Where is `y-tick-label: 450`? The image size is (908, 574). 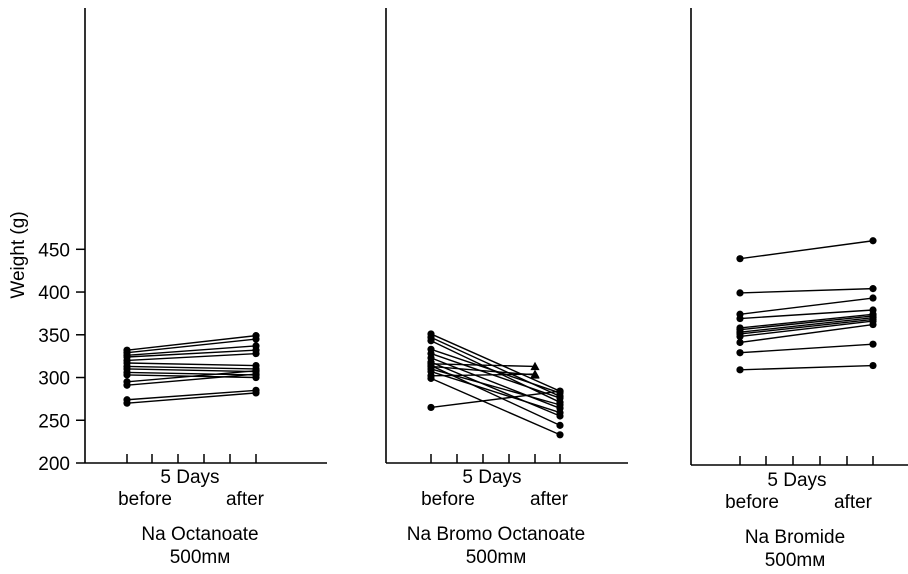
y-tick-label: 450 is located at coordinates (54, 250).